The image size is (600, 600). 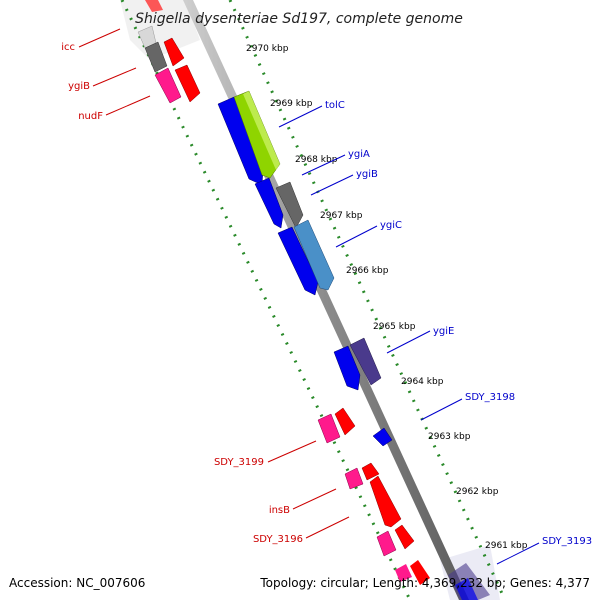 I want to click on tick-label: 2969 kbp, so click(x=291, y=104).